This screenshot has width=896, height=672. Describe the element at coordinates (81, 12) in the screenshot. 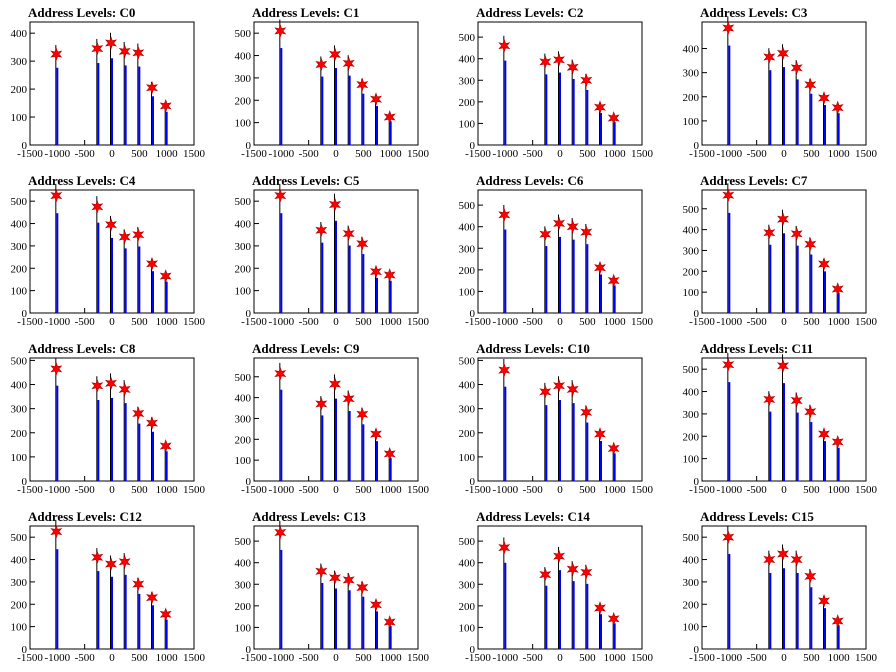

I see `chart-title: Address Levels: C0` at that location.